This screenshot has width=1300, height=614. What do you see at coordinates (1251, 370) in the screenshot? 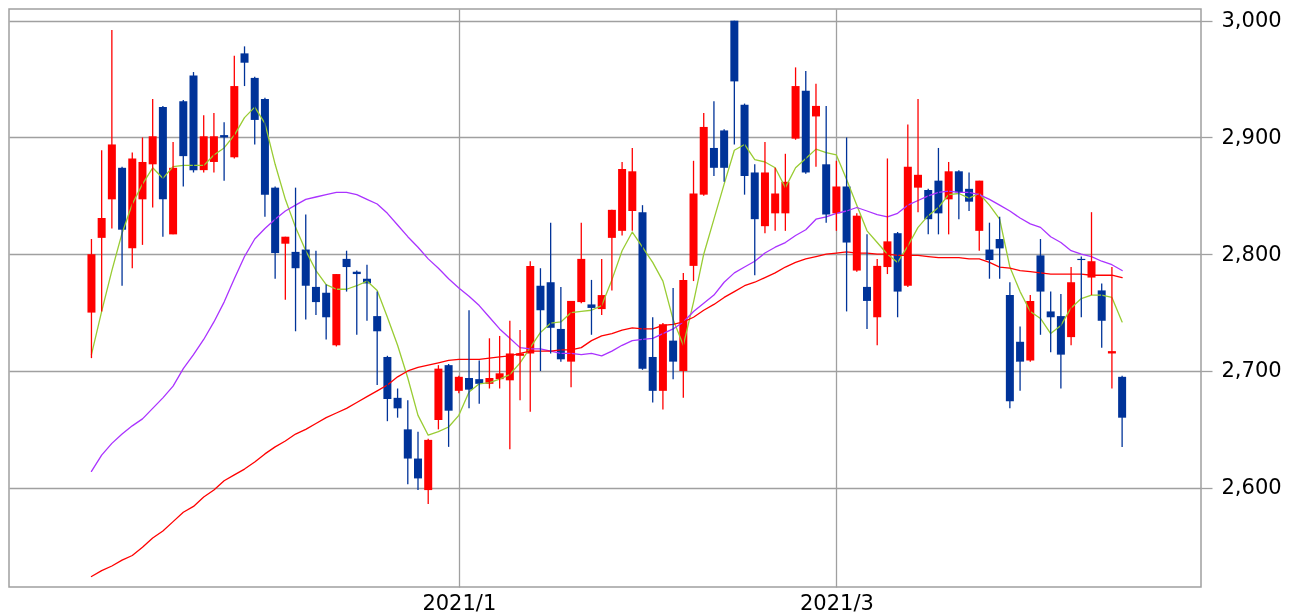
I see `y-tick-label: 2,700` at bounding box center [1251, 370].